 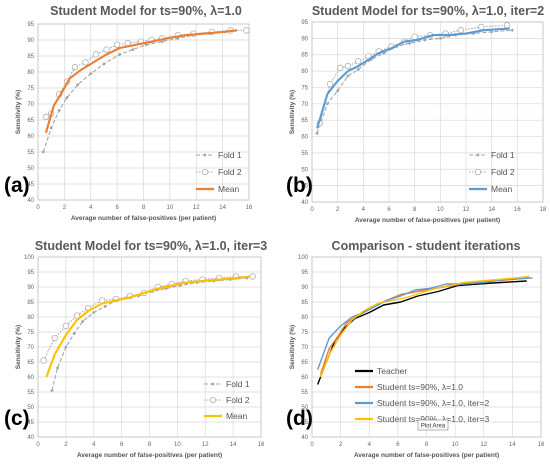 What do you see at coordinates (30, 438) in the screenshot?
I see `y-tick-label: 40` at bounding box center [30, 438].